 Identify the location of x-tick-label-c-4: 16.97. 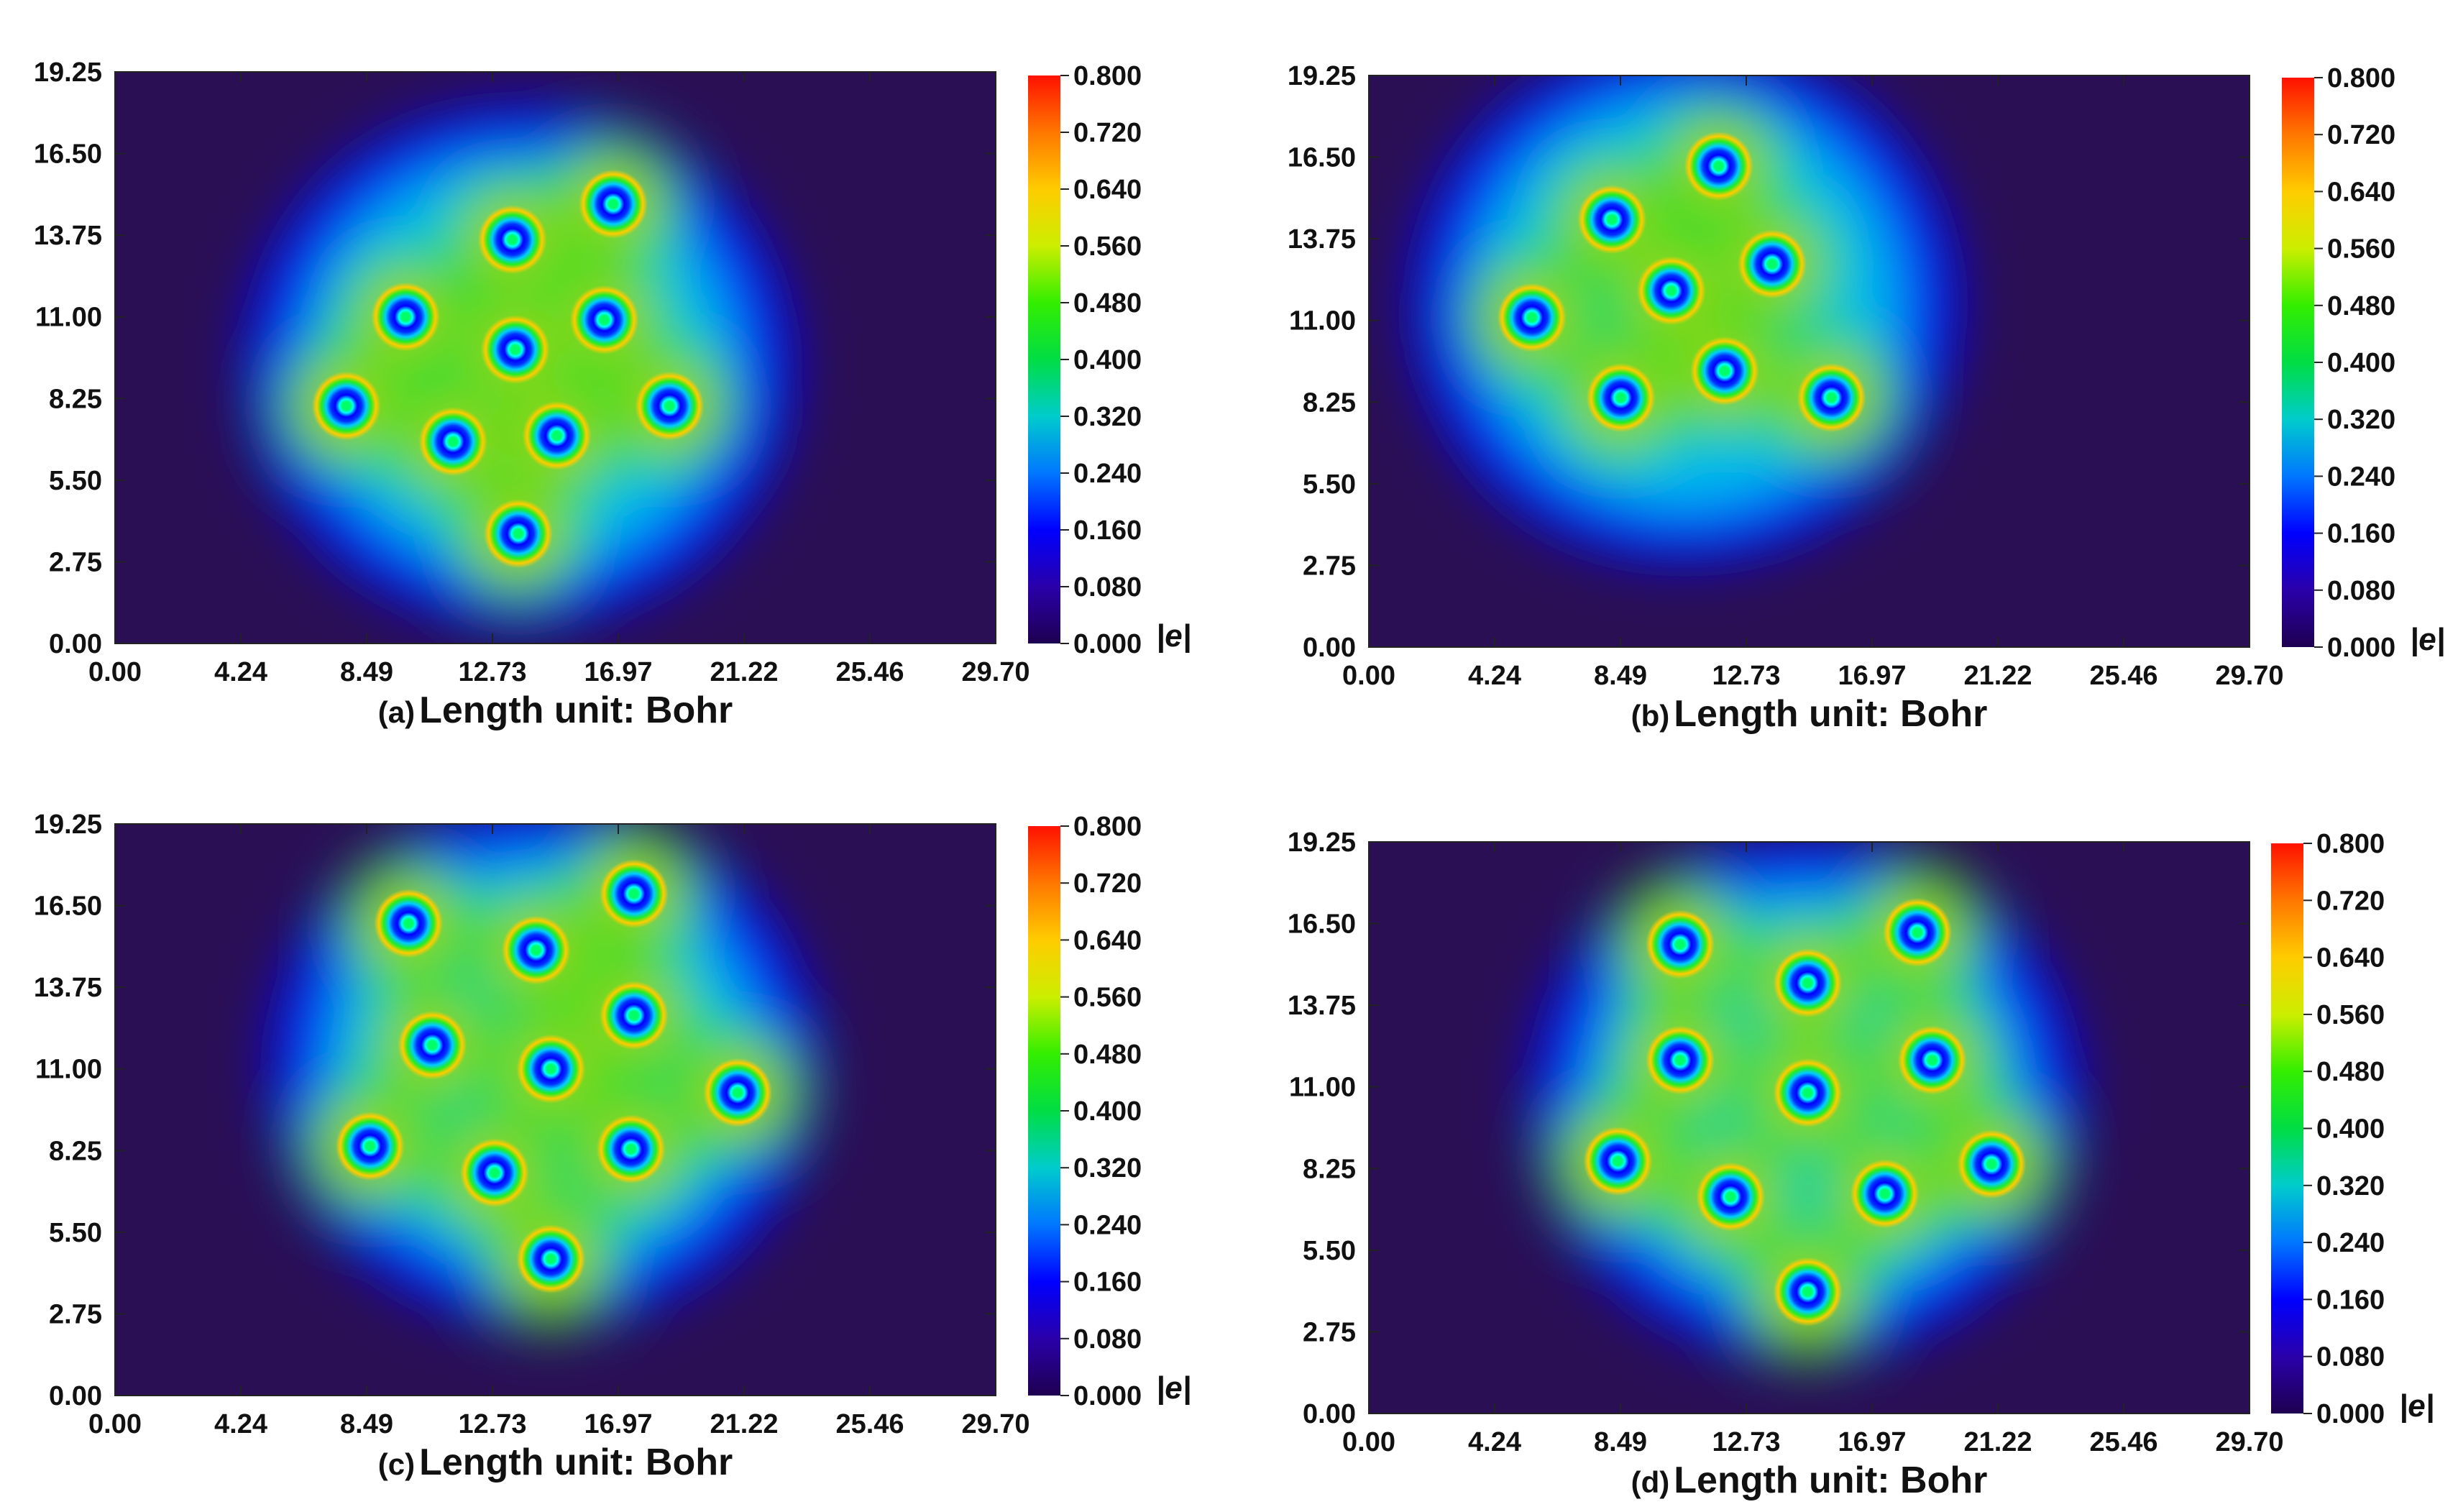
(618, 1424).